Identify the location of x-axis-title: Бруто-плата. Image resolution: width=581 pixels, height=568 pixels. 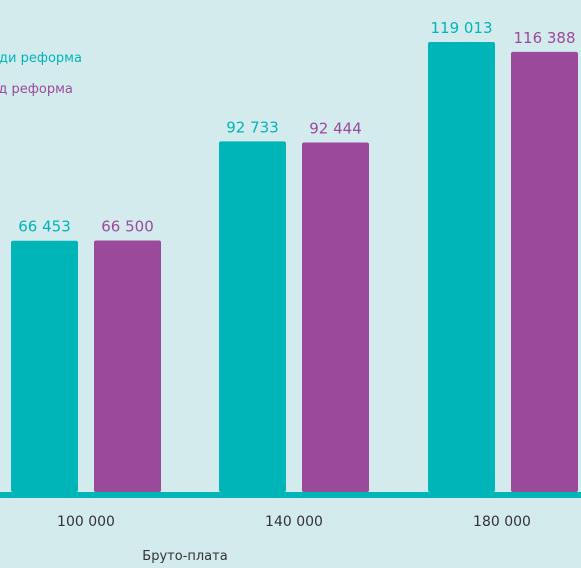
(184, 556).